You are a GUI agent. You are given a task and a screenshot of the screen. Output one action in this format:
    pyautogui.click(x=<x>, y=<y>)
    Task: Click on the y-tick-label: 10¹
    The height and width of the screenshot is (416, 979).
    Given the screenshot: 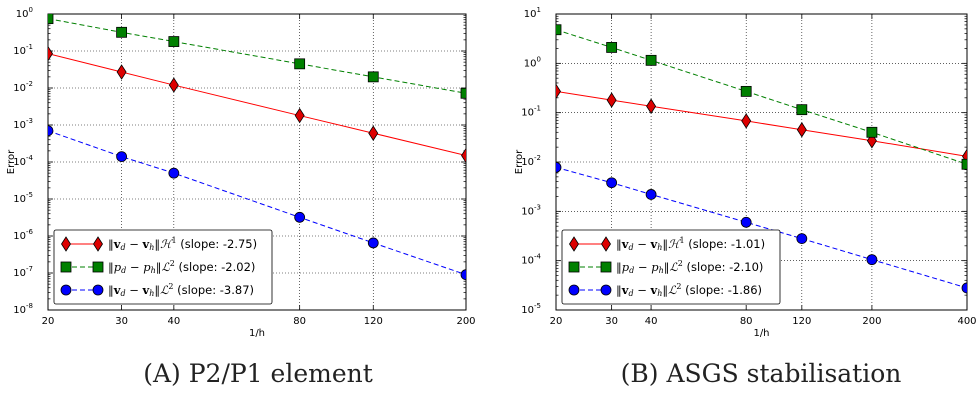 What is the action you would take?
    pyautogui.click(x=532, y=13)
    